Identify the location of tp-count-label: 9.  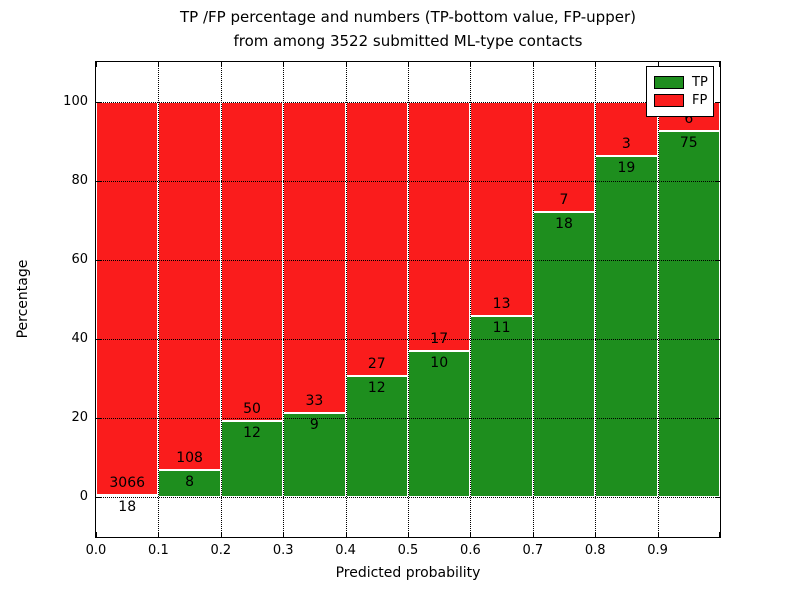
(314, 424).